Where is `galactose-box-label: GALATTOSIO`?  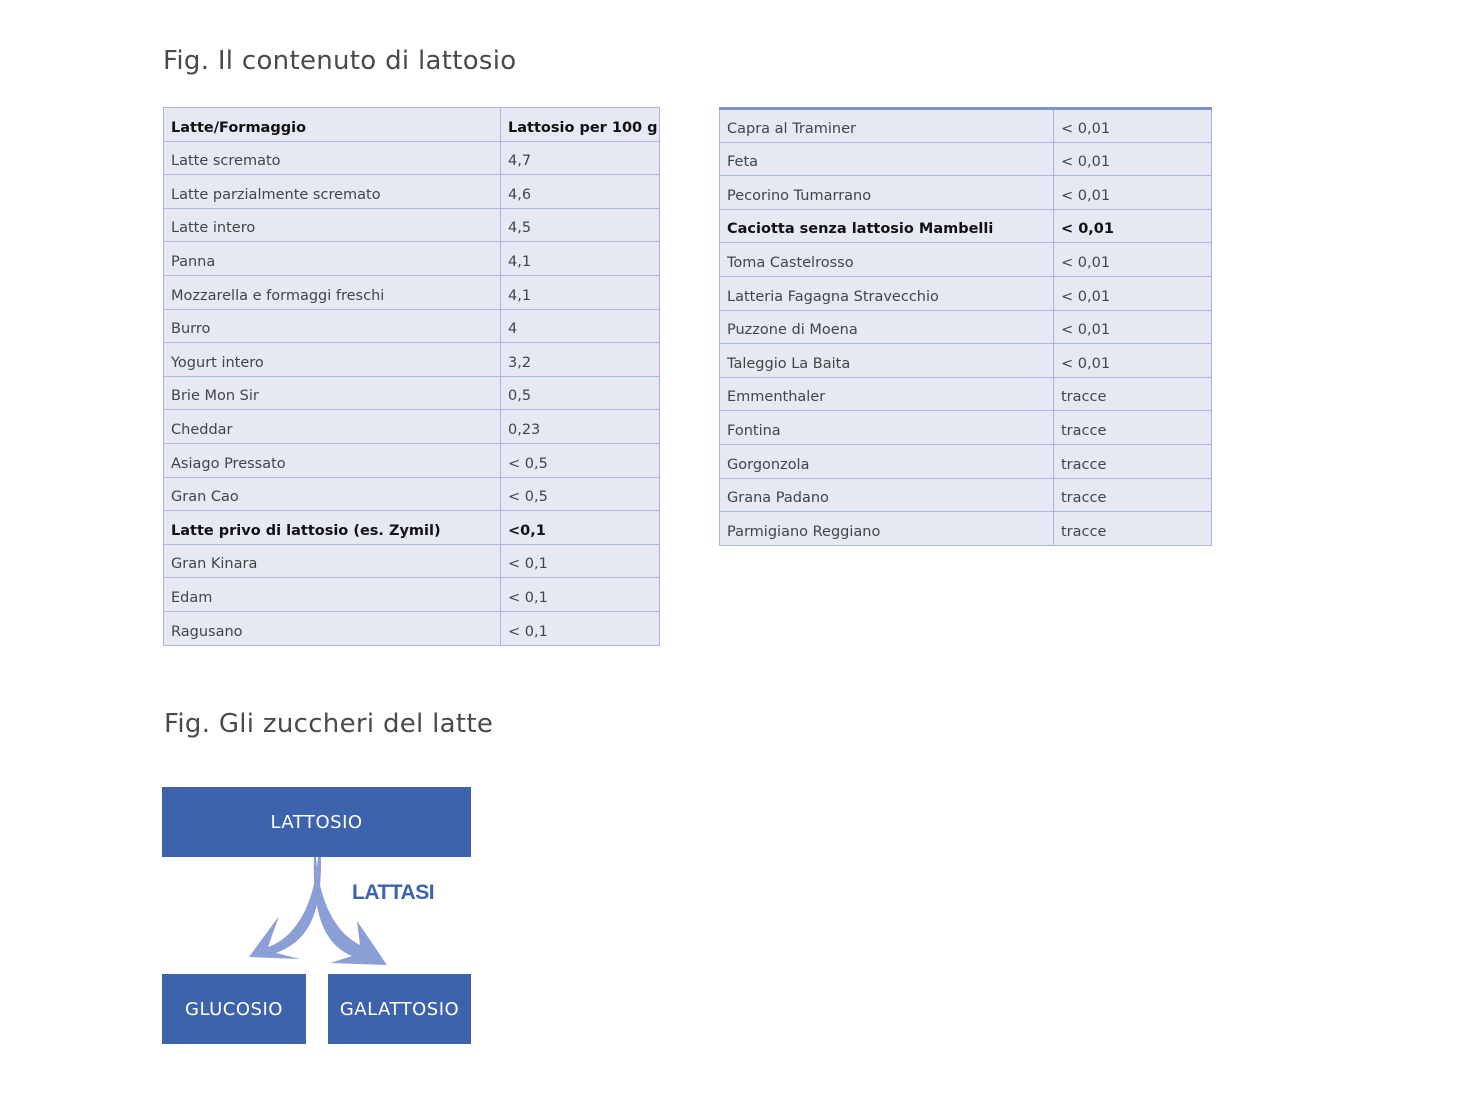 galactose-box-label: GALATTOSIO is located at coordinates (399, 1009).